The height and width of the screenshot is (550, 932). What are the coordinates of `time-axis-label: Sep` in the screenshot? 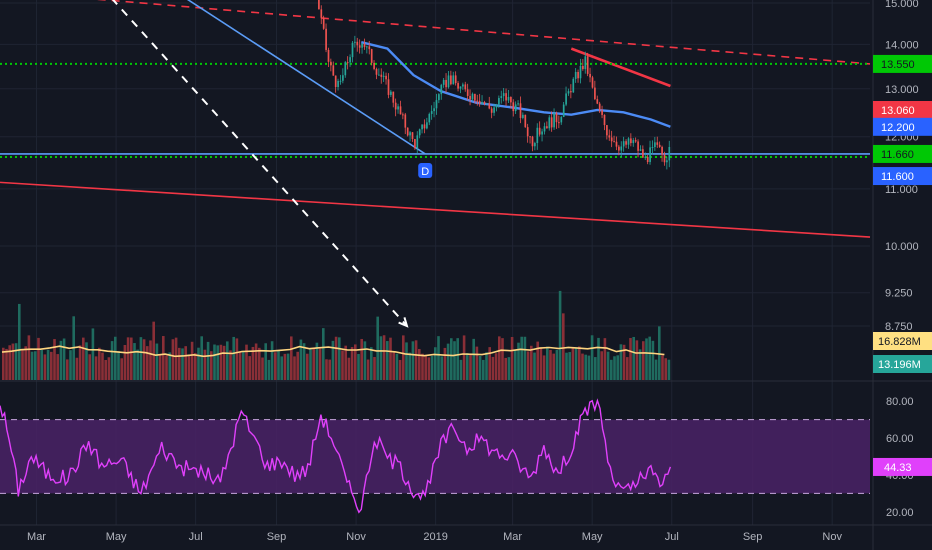 It's located at (277, 537).